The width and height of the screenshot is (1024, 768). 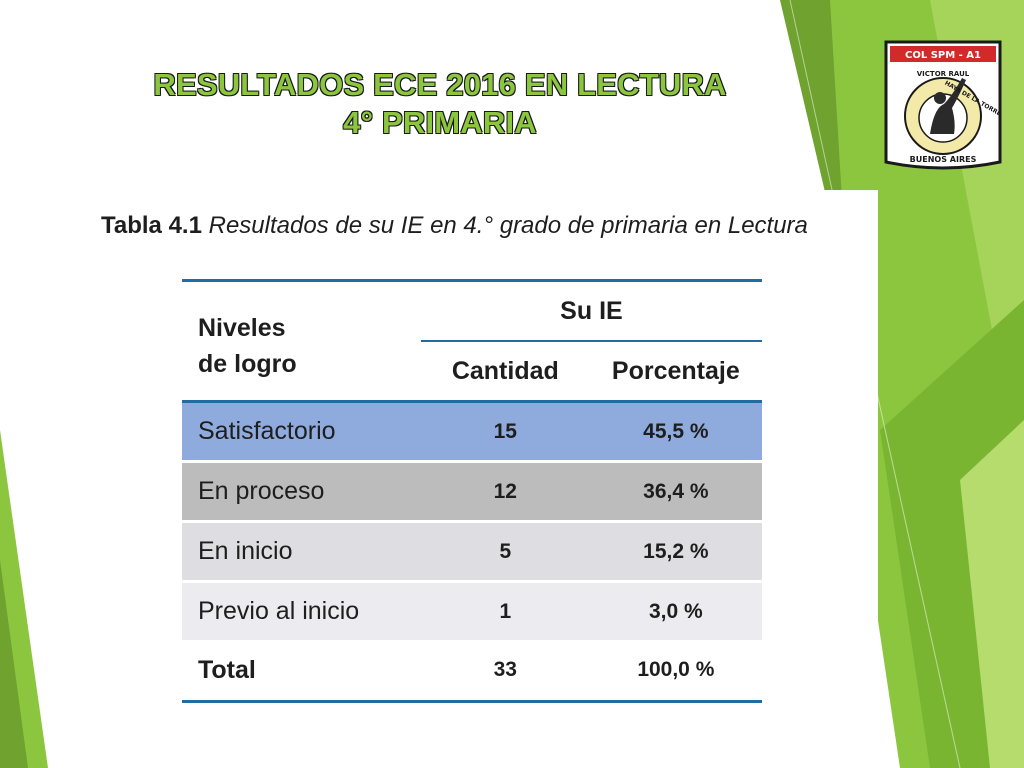 What do you see at coordinates (675, 671) in the screenshot?
I see `total-percent: 100,0 %` at bounding box center [675, 671].